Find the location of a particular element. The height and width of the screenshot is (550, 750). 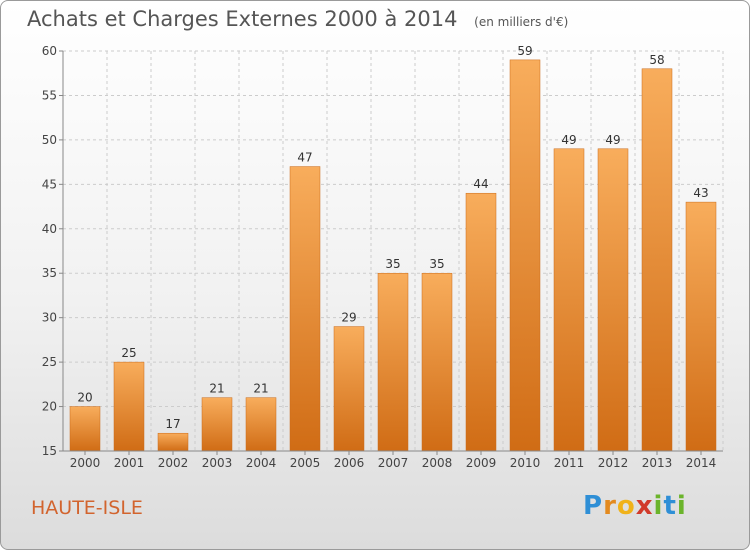

y-tick-label: 20 is located at coordinates (49, 407).